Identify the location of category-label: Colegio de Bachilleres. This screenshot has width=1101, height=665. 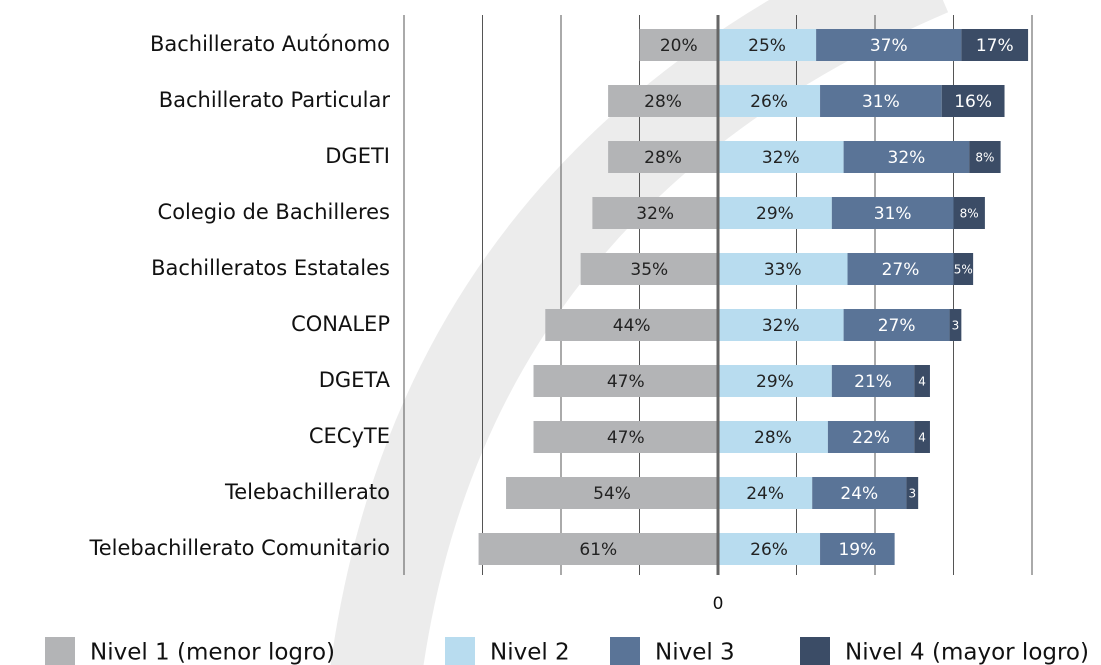
(274, 212).